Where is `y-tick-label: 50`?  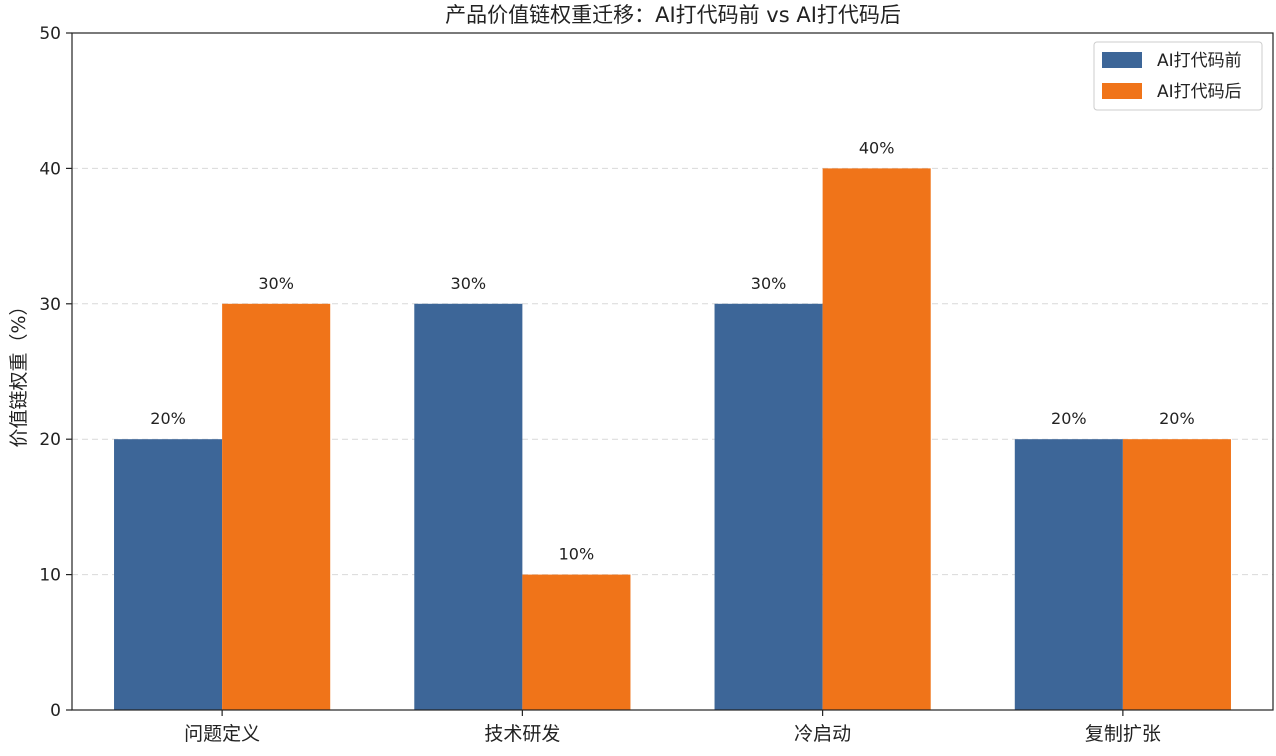 y-tick-label: 50 is located at coordinates (50, 34).